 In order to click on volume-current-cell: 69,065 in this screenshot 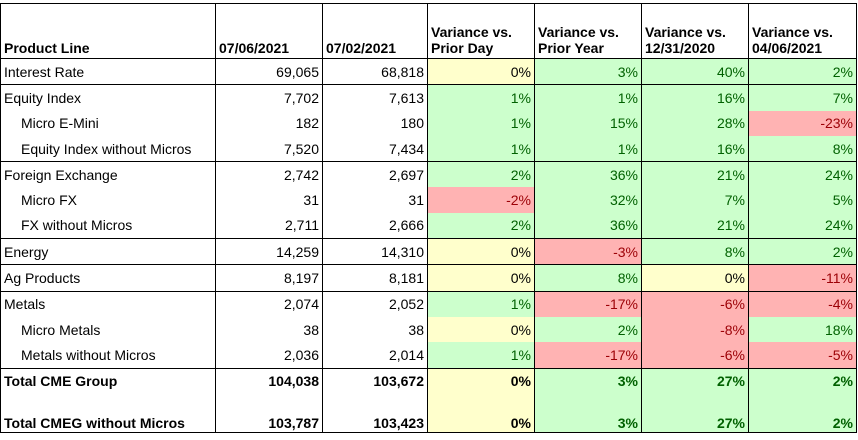, I will do `click(269, 71)`.